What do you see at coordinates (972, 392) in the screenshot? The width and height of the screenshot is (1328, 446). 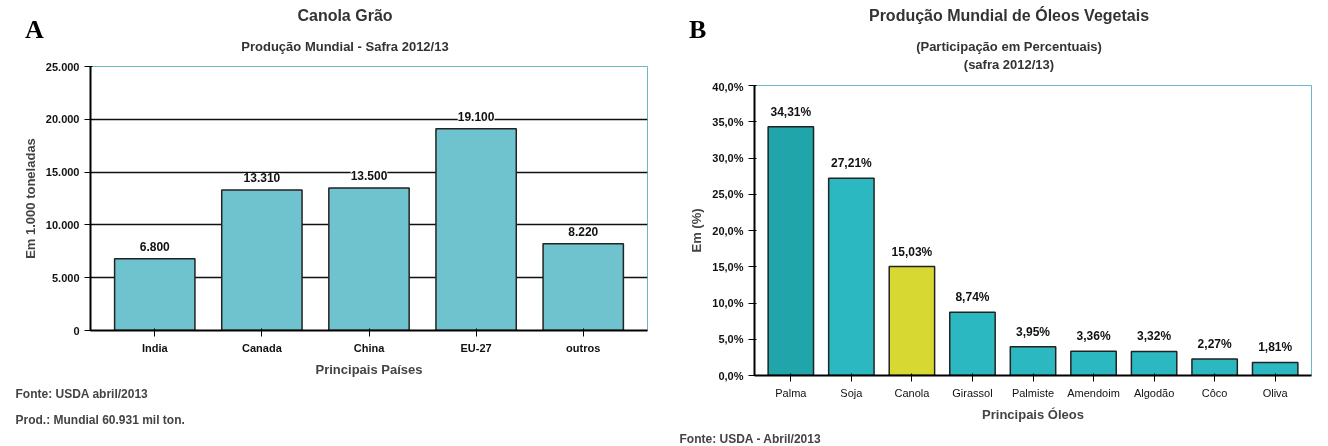 I see `x-tick-label: Girassol` at bounding box center [972, 392].